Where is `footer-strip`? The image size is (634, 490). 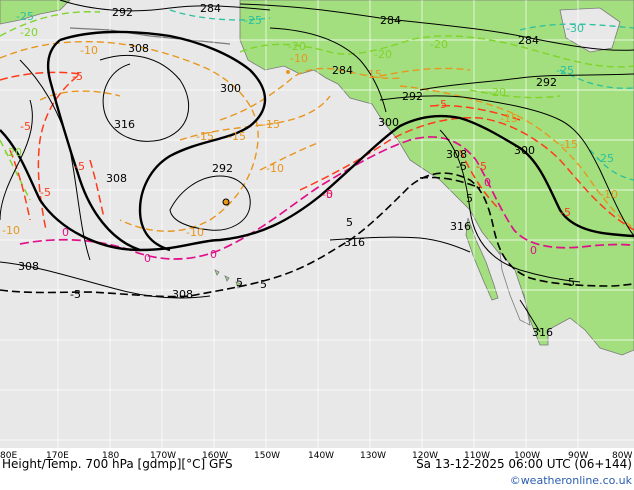
footer-strip is located at coordinates (317, 469).